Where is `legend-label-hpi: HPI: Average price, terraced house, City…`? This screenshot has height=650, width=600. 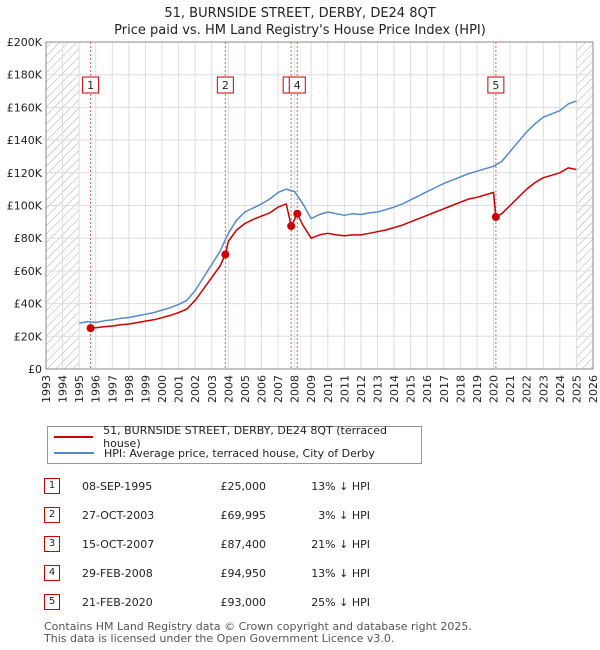 legend-label-hpi: HPI: Average price, terraced house, City… is located at coordinates (239, 453).